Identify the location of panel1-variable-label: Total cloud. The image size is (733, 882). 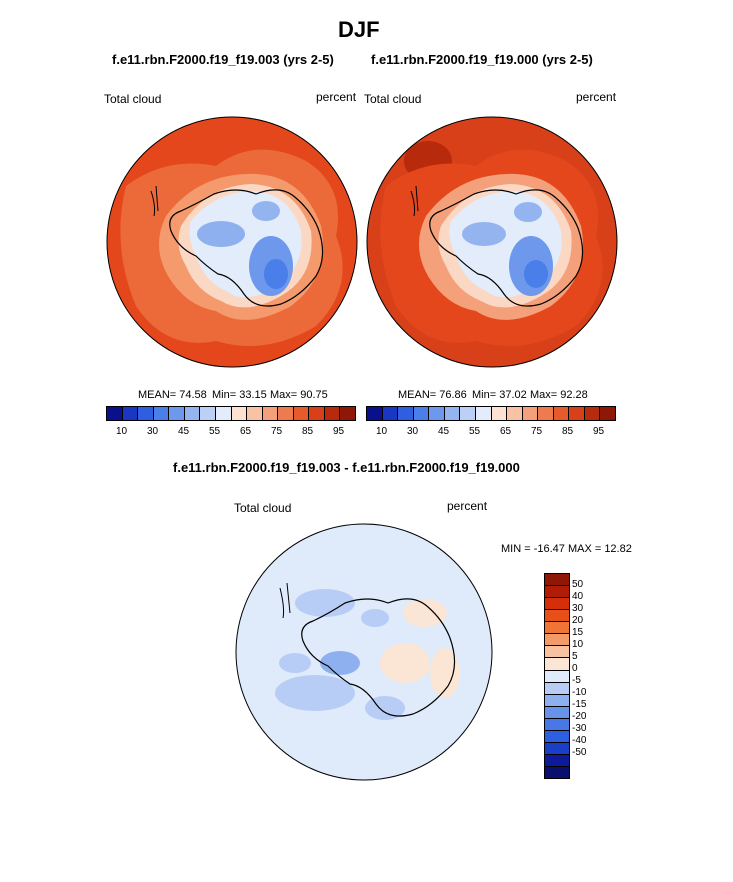
(133, 99).